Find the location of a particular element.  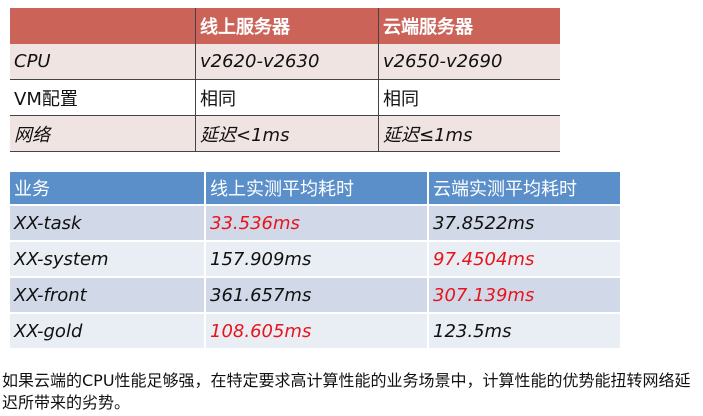

online-time: 108.605ms is located at coordinates (316, 331).